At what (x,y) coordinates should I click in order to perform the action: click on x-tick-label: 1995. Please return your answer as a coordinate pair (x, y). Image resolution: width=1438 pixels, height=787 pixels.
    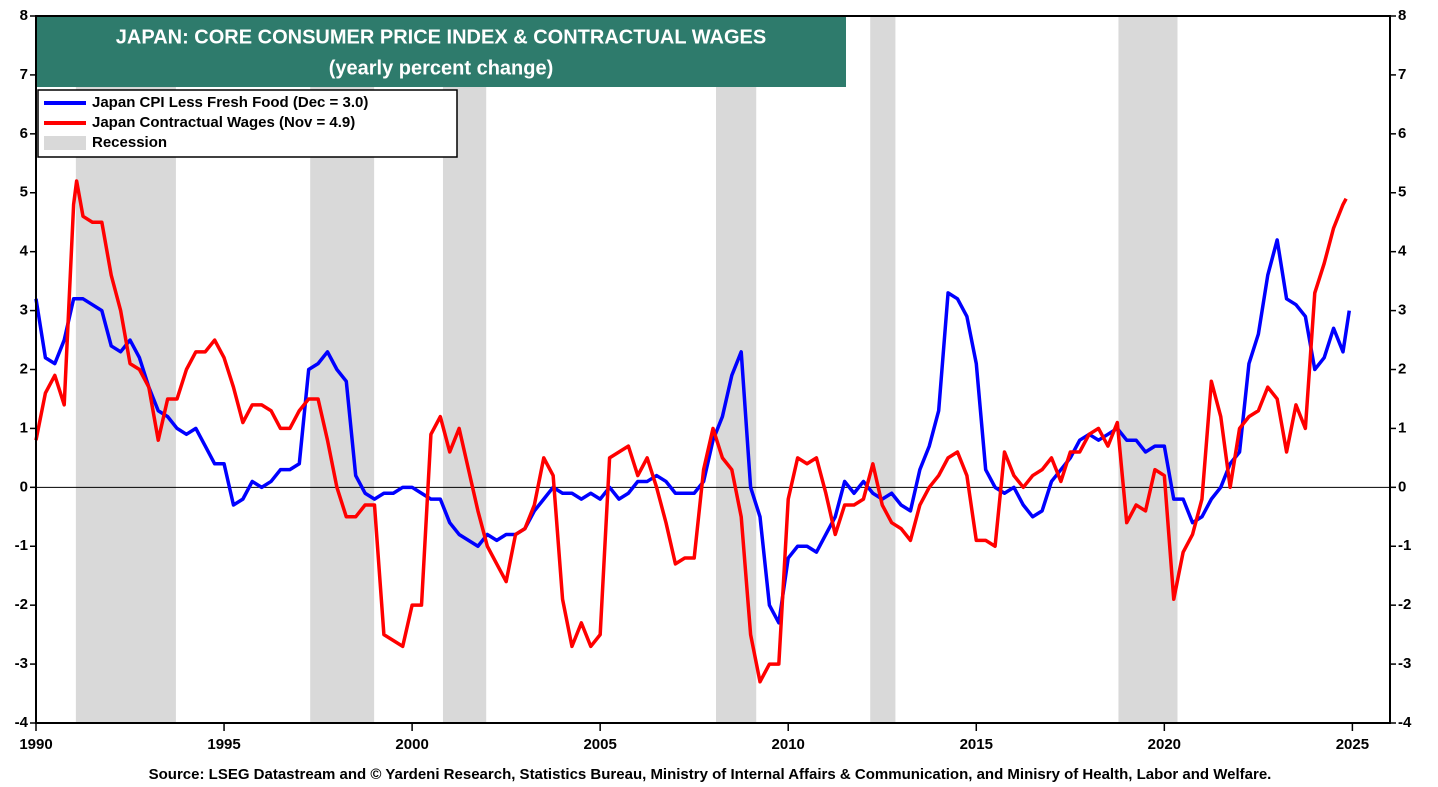
    Looking at the image, I should click on (223, 744).